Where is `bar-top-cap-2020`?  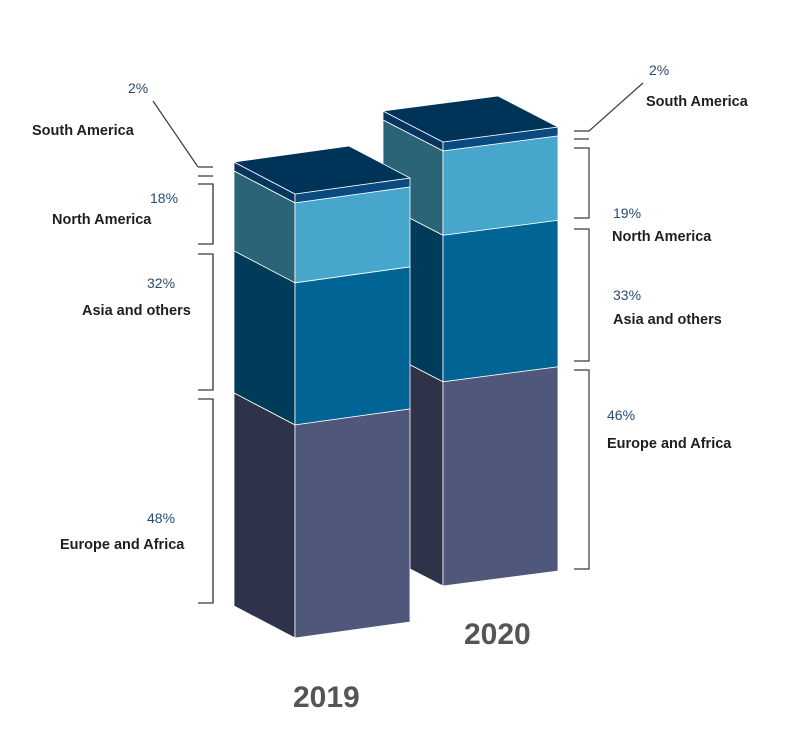
bar-top-cap-2020 is located at coordinates (470, 119).